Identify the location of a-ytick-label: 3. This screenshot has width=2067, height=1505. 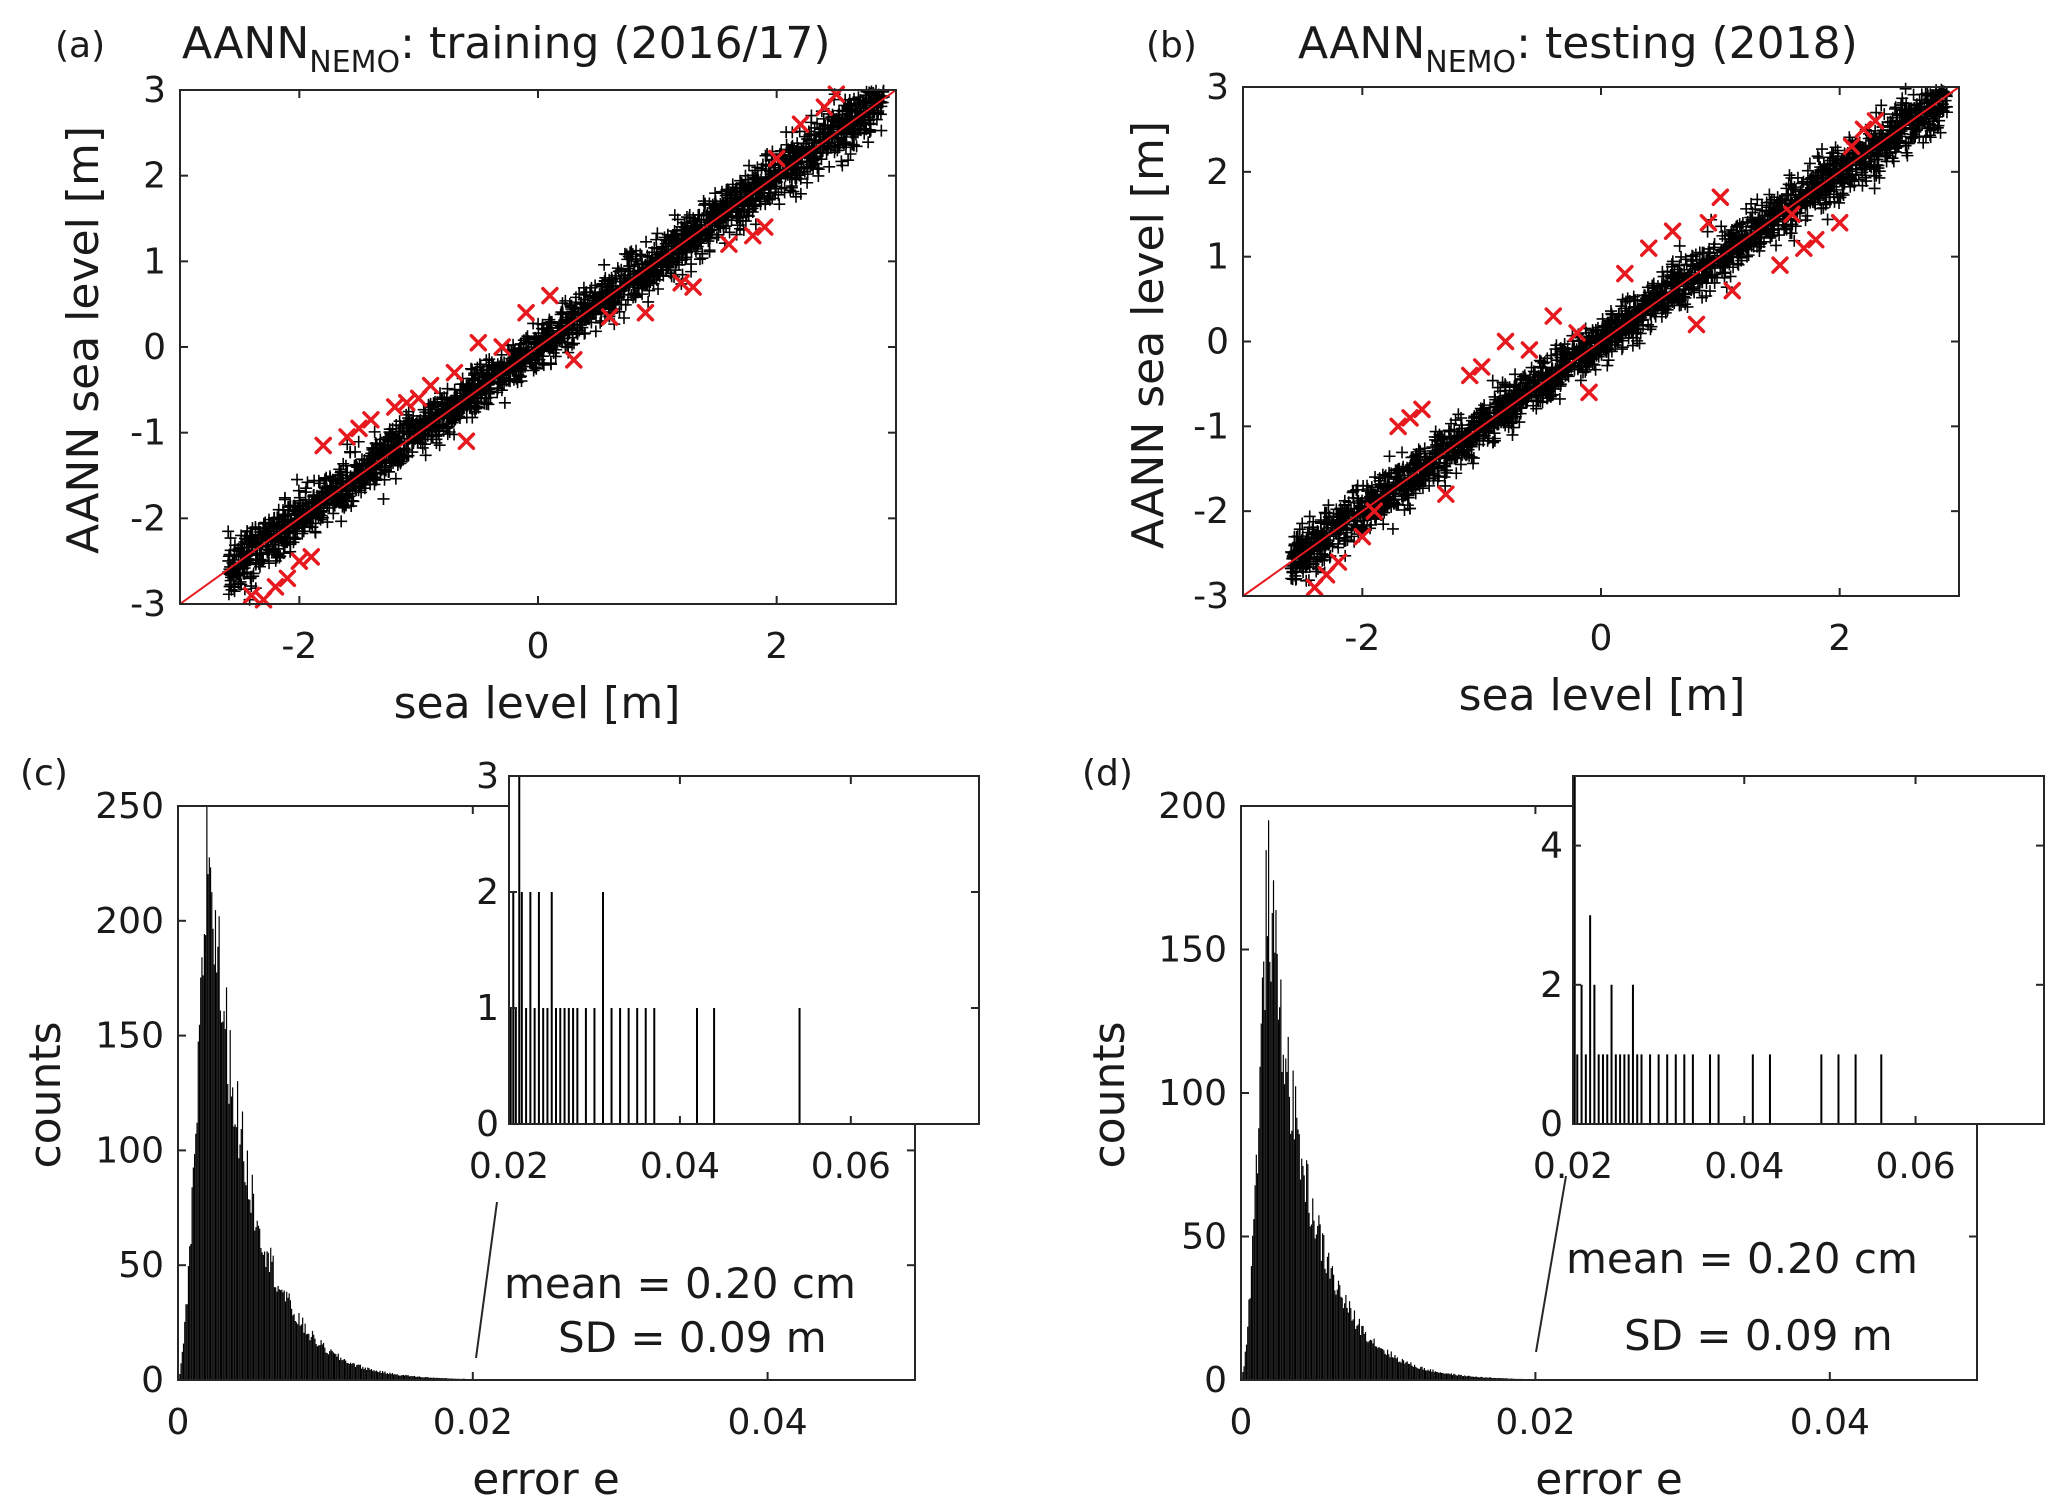
(154, 90).